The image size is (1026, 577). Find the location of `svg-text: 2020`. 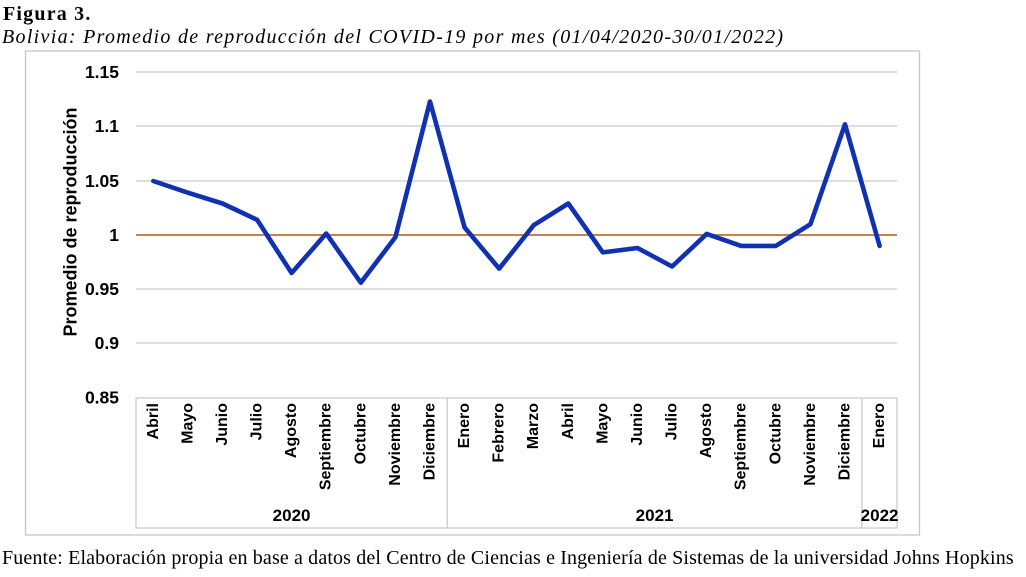

svg-text: 2020 is located at coordinates (292, 515).